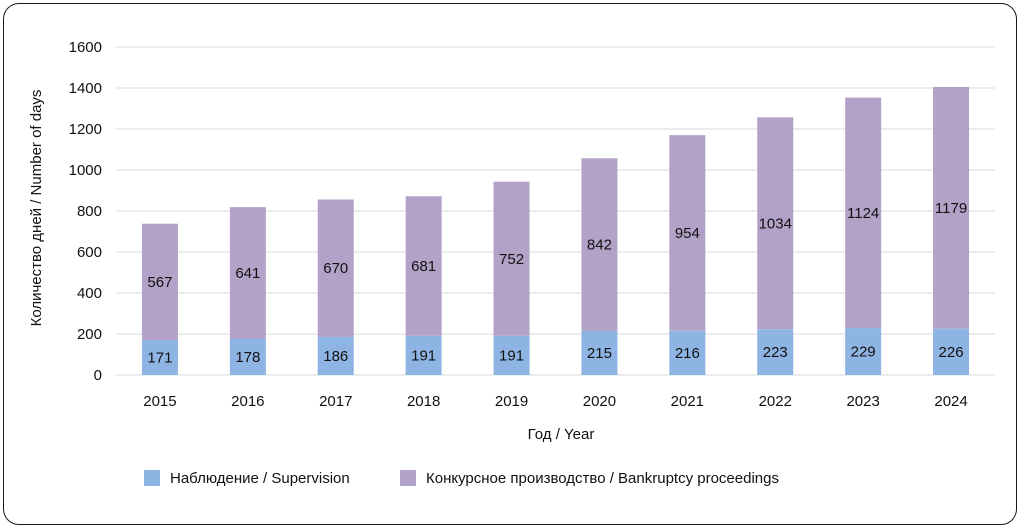 This screenshot has height=528, width=1022. I want to click on data-label: 229, so click(863, 352).